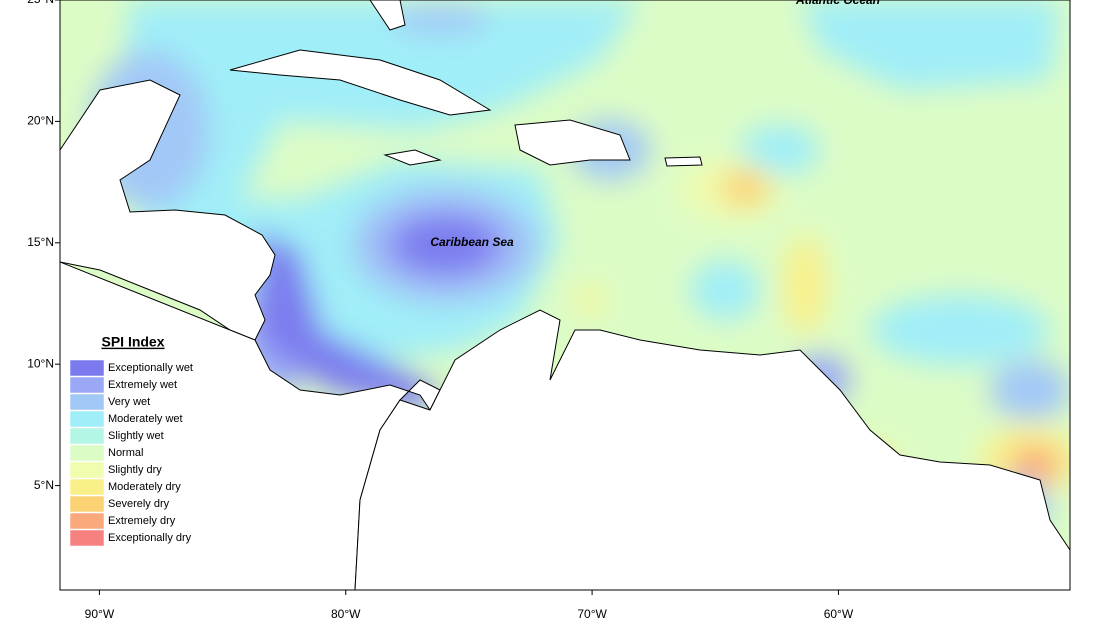  Describe the element at coordinates (100, 614) in the screenshot. I see `x-tick-label: 90°W` at that location.